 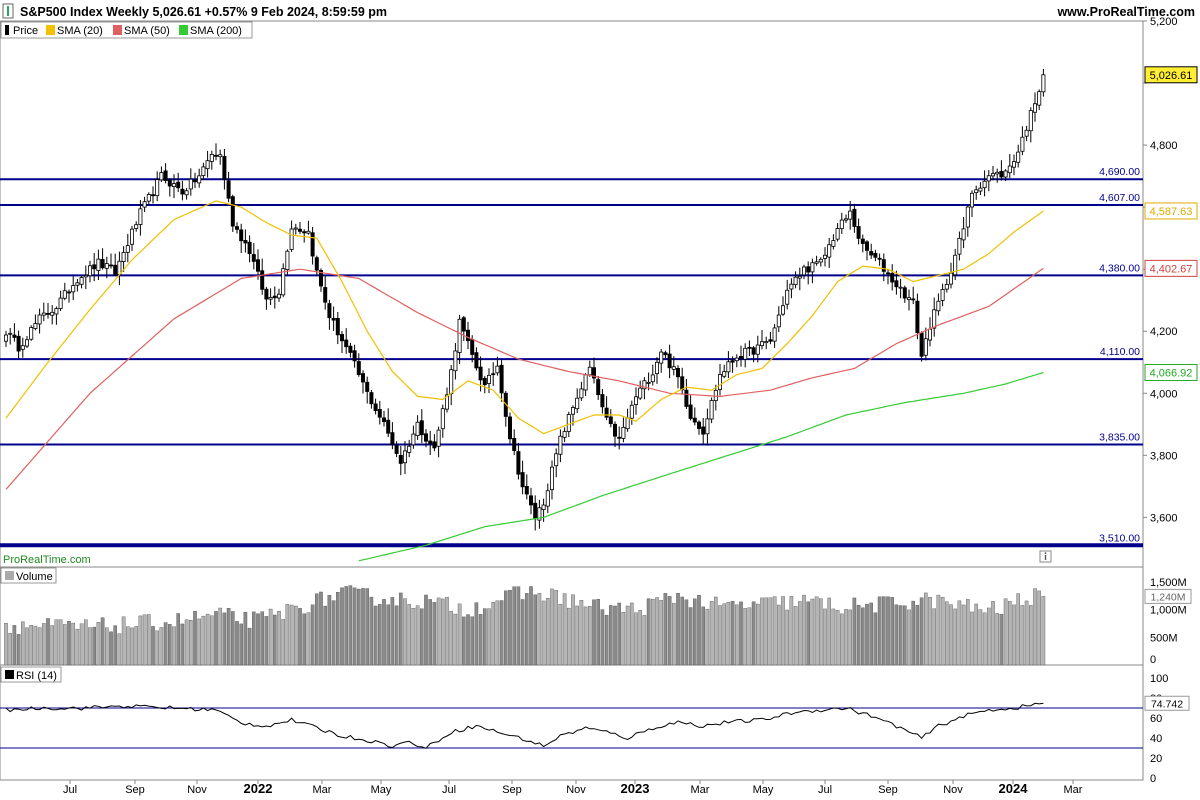 I want to click on legend-sma50-swatch, so click(x=117, y=30).